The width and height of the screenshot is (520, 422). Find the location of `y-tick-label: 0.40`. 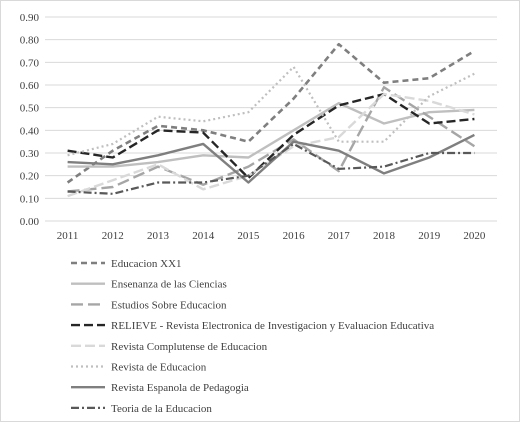

y-tick-label: 0.40 is located at coordinates (30, 131).